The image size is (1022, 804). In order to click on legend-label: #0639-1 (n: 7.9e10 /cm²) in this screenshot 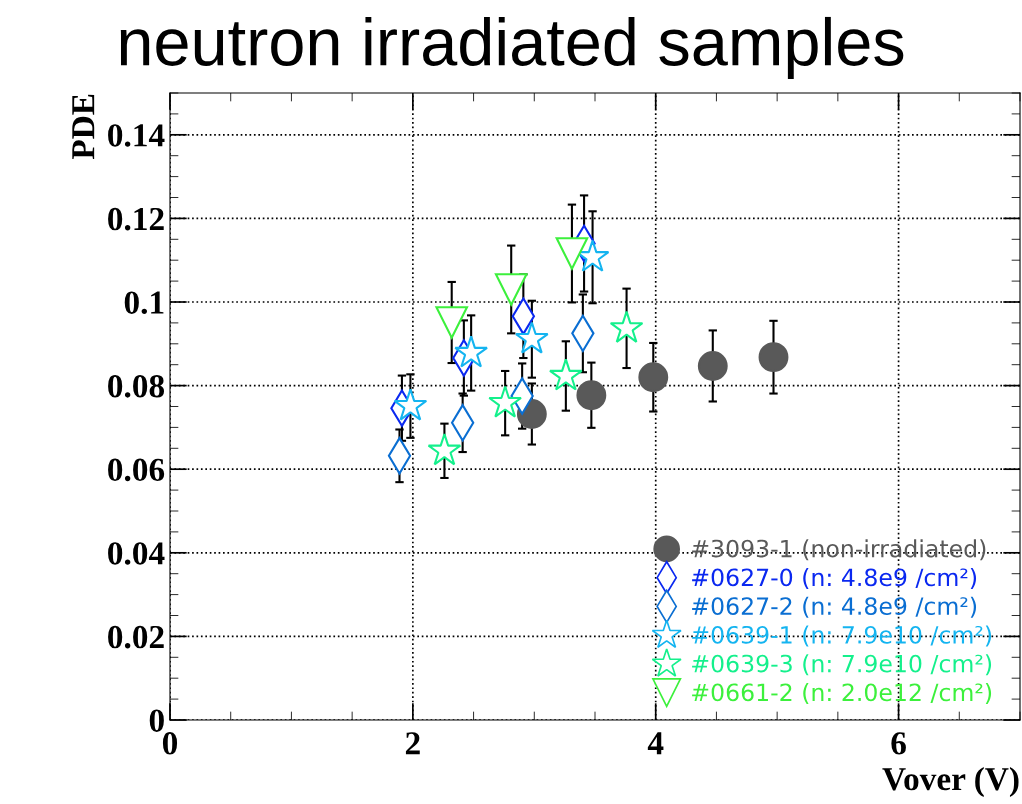, I will do `click(842, 636)`.